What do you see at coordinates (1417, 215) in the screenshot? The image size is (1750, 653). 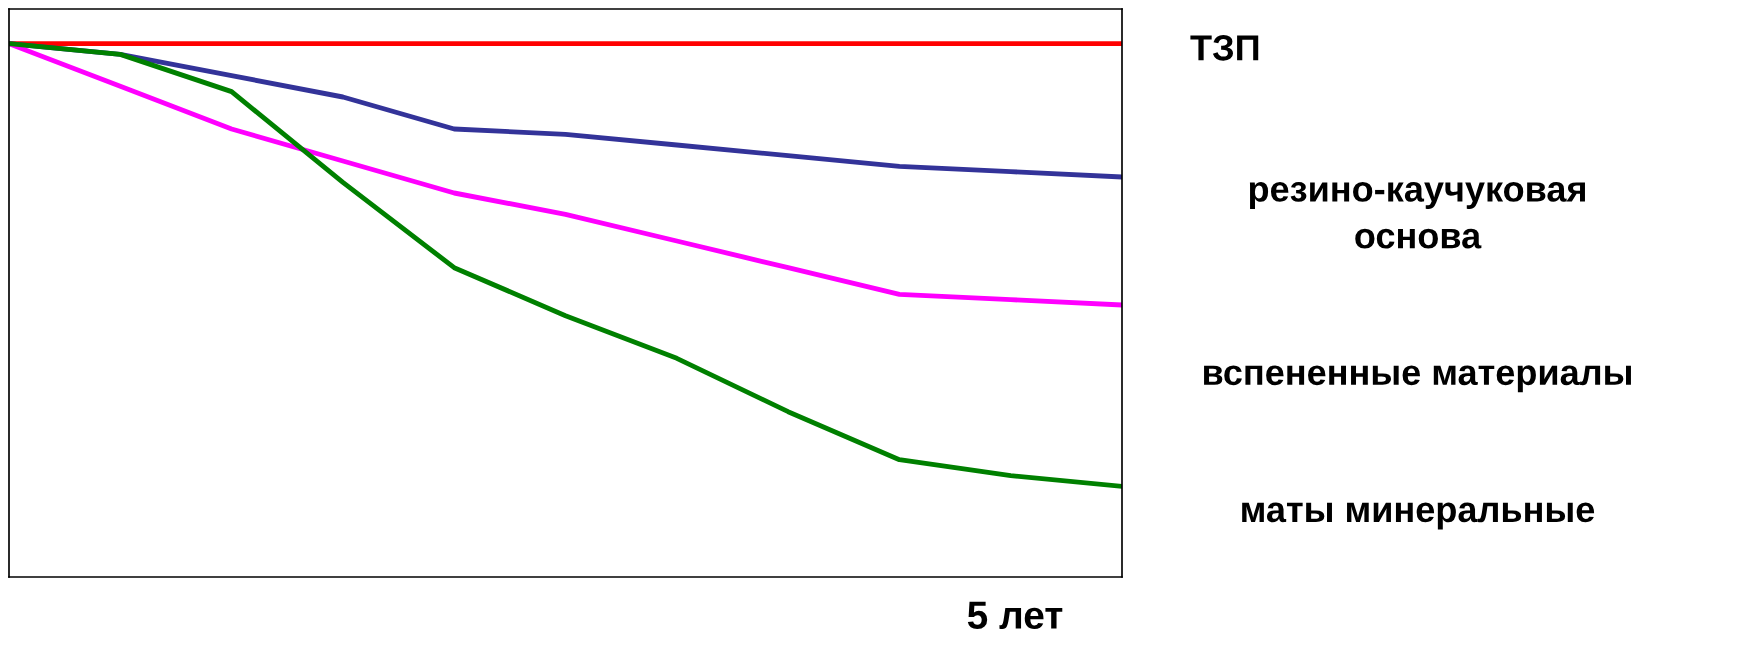 I see `text: резино-каучуковая основа` at bounding box center [1417, 215].